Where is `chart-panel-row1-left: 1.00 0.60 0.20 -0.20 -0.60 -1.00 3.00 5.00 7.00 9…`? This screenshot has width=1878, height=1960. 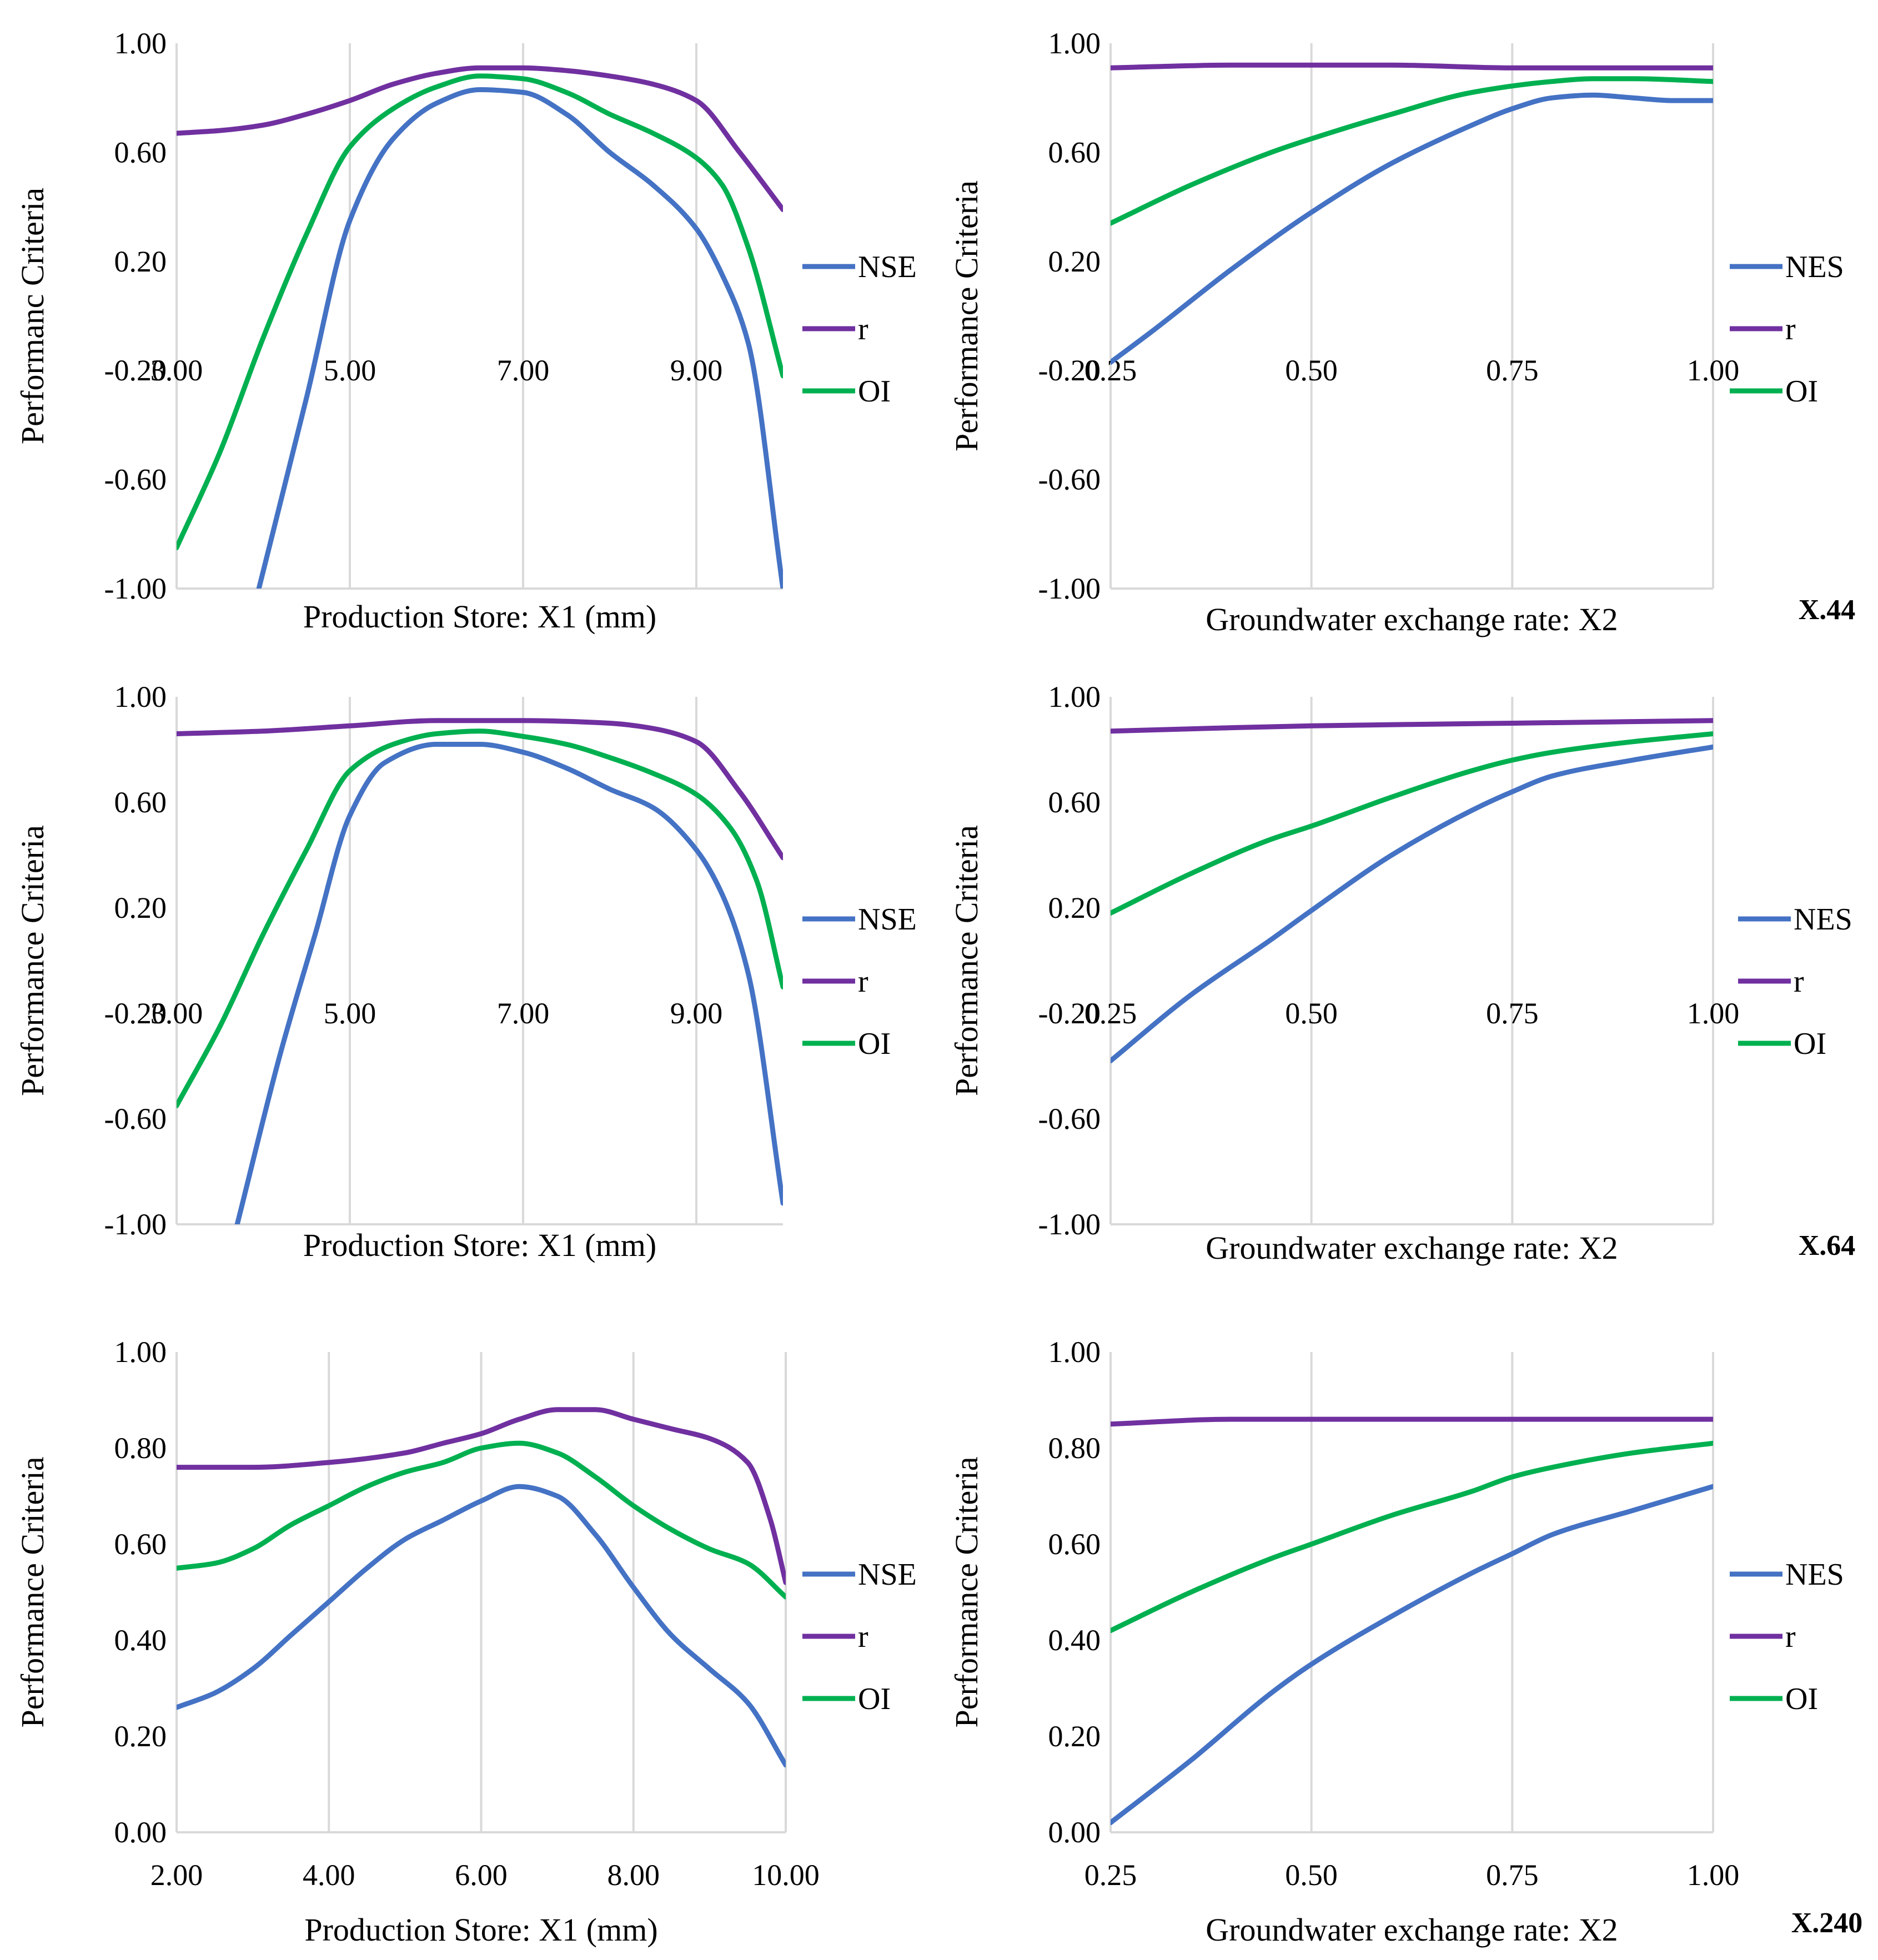 chart-panel-row1-left: 1.00 0.60 0.20 -0.20 -0.60 -1.00 3.00 5.00 7.00 9… is located at coordinates (465, 331).